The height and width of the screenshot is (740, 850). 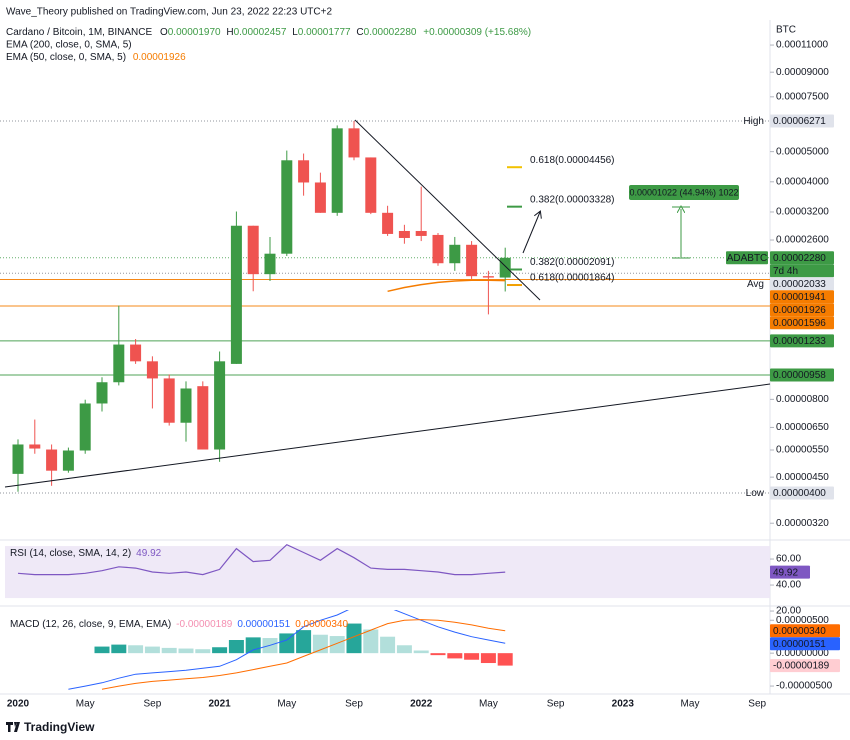 I want to click on rsi-tag-bg, so click(x=790, y=572).